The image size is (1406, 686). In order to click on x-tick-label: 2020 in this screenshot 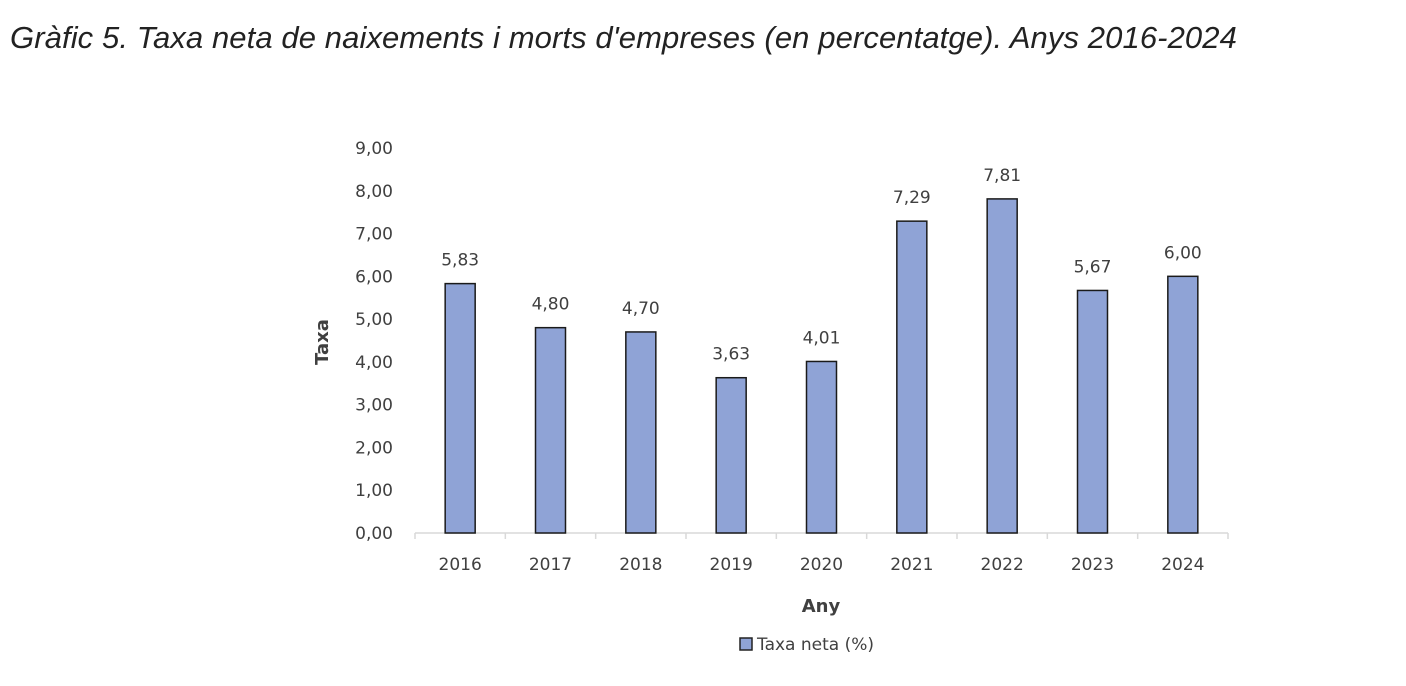, I will do `click(821, 565)`.